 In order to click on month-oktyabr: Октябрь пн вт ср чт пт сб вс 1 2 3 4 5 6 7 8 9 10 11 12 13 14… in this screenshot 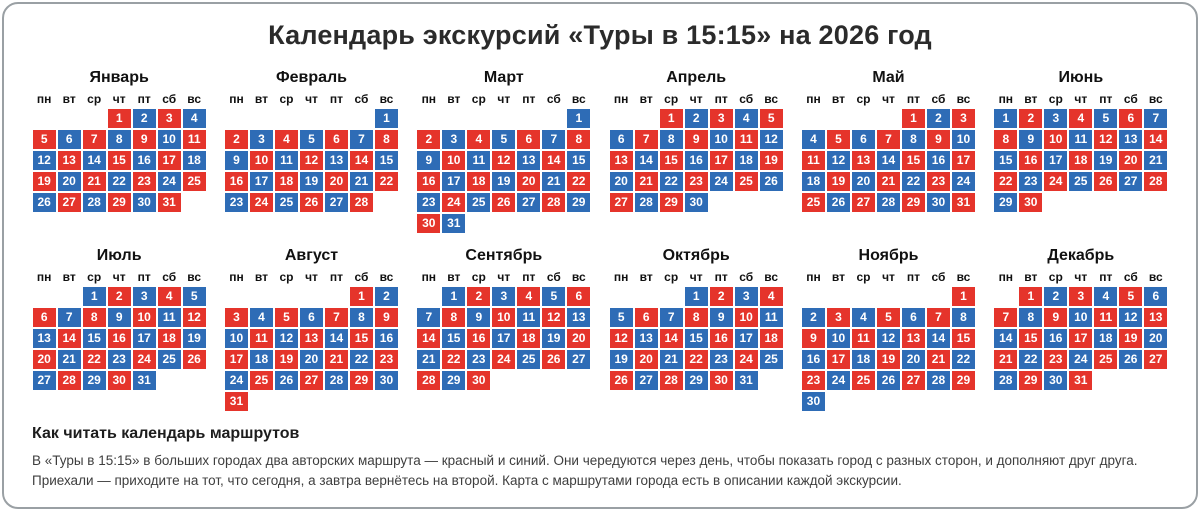, I will do `click(696, 318)`.